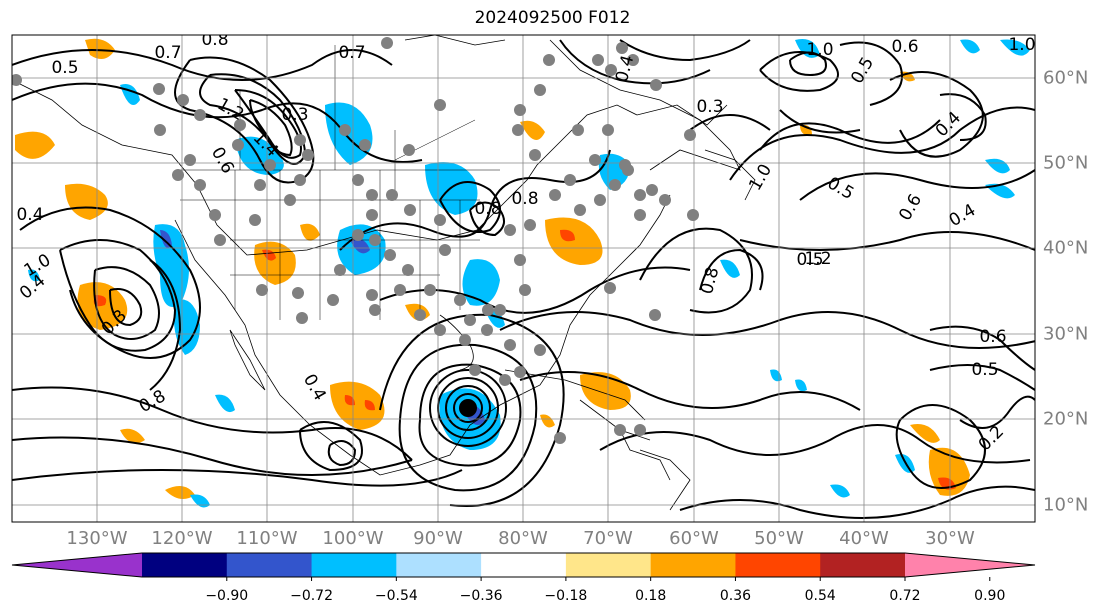 The image size is (1105, 615). What do you see at coordinates (1066, 248) in the screenshot?
I see `lat-tick-label: 40°N` at bounding box center [1066, 248].